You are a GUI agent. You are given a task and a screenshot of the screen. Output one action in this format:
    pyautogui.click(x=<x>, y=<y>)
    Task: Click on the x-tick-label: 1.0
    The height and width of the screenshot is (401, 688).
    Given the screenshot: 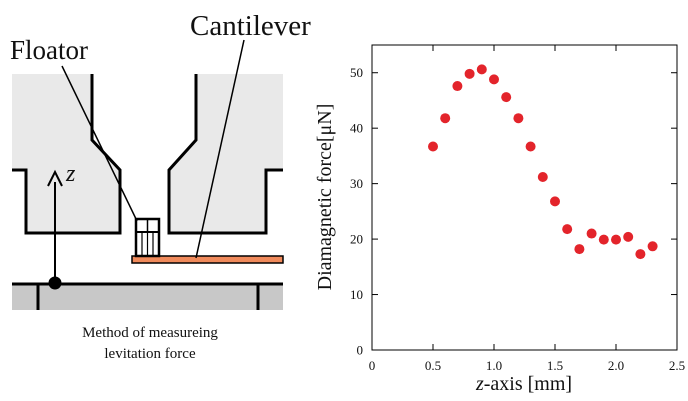 What is the action you would take?
    pyautogui.click(x=494, y=365)
    